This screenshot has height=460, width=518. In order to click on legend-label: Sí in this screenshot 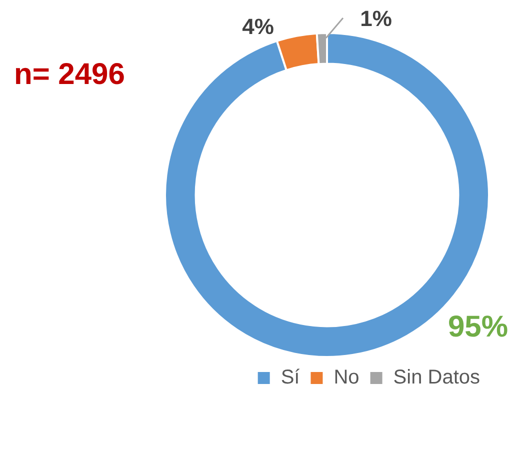, I will do `click(290, 377)`.